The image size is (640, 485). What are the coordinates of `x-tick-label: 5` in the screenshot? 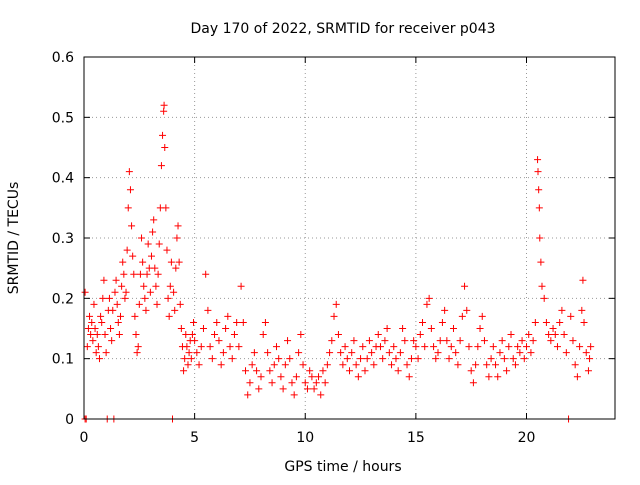 It's located at (194, 438).